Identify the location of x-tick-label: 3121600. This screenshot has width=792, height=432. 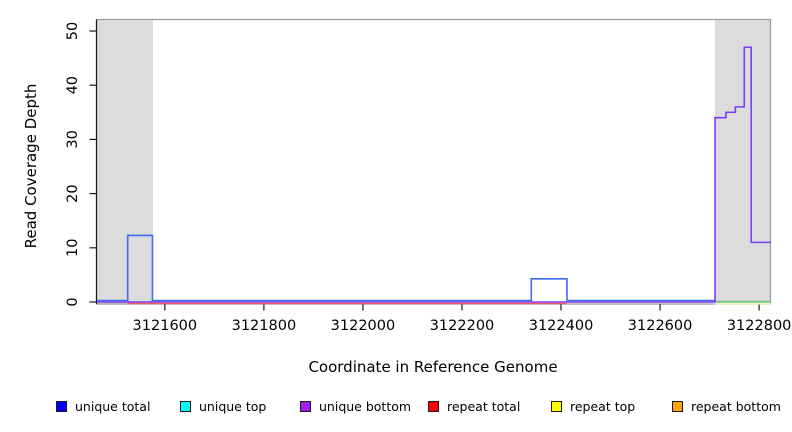
(165, 326).